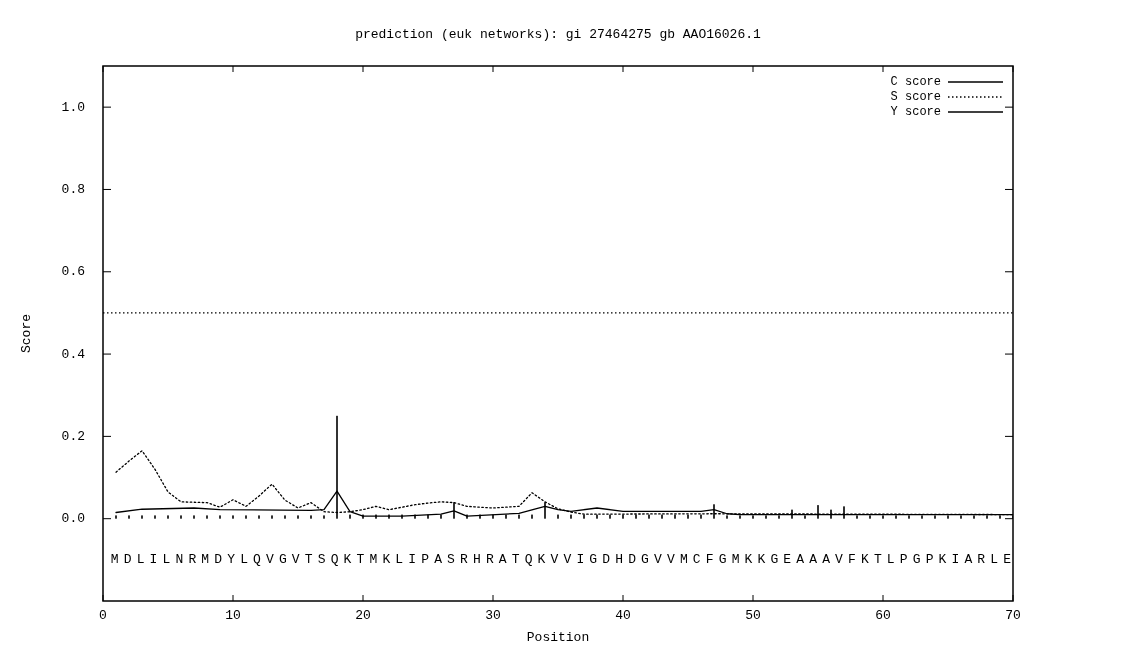 This screenshot has height=657, width=1127. I want to click on y-axis-title: Score, so click(26, 333).